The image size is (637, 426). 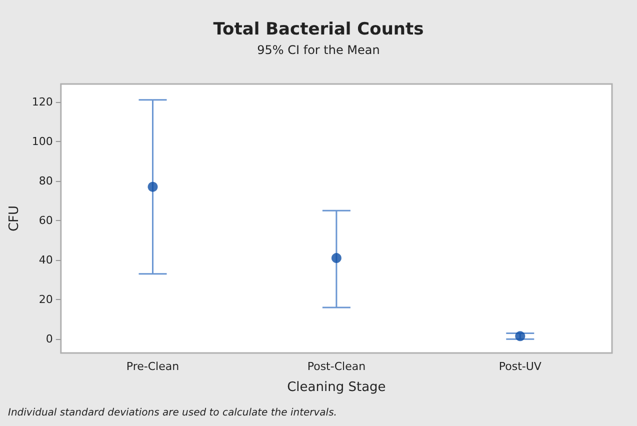 I want to click on y-tick-label: 20, so click(x=45, y=299).